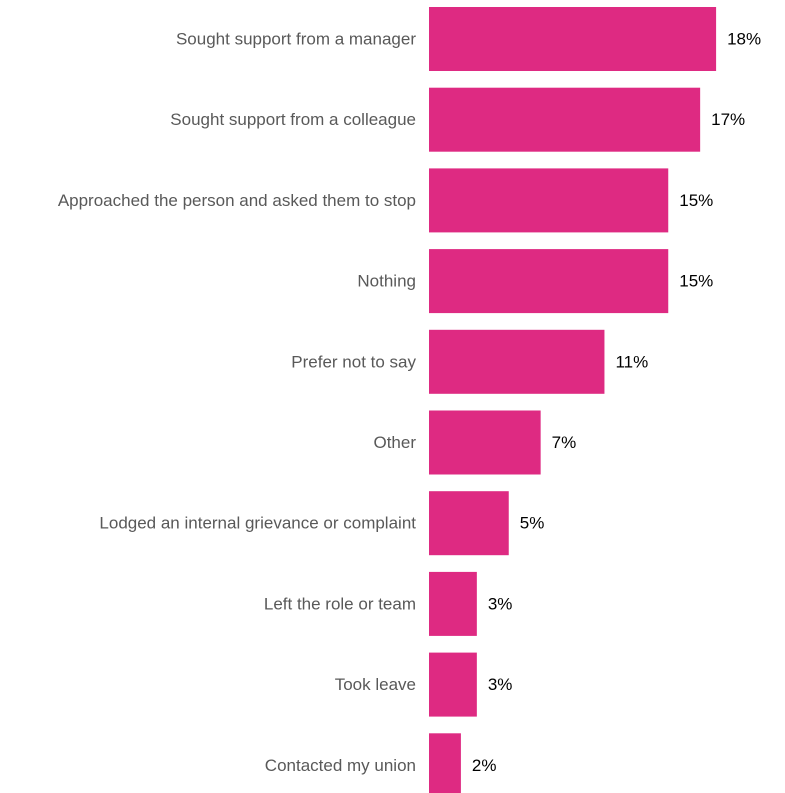  I want to click on category-label: Sought support from a colleague, so click(293, 119).